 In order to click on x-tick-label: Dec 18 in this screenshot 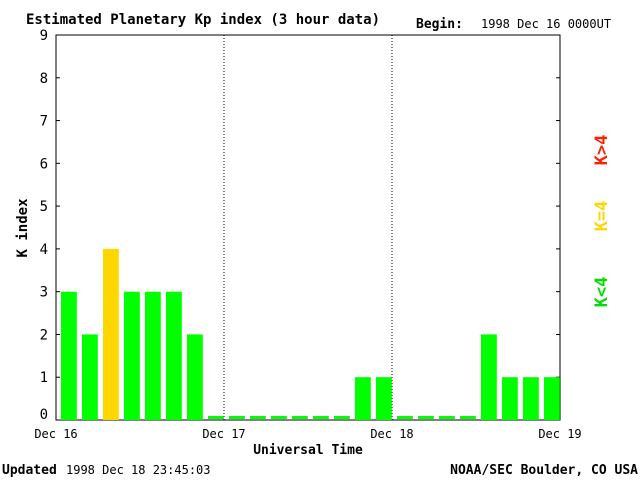, I will do `click(391, 434)`.